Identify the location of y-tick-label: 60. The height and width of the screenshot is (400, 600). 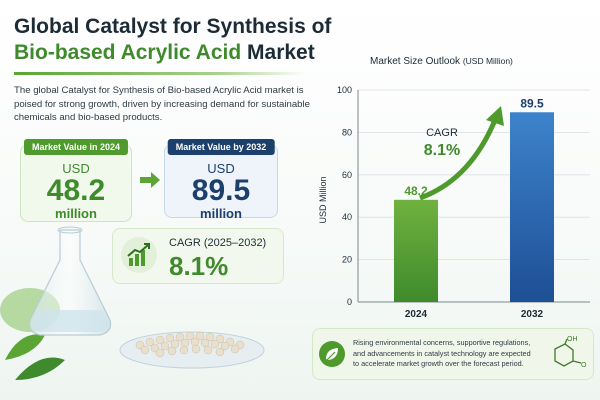
(347, 175).